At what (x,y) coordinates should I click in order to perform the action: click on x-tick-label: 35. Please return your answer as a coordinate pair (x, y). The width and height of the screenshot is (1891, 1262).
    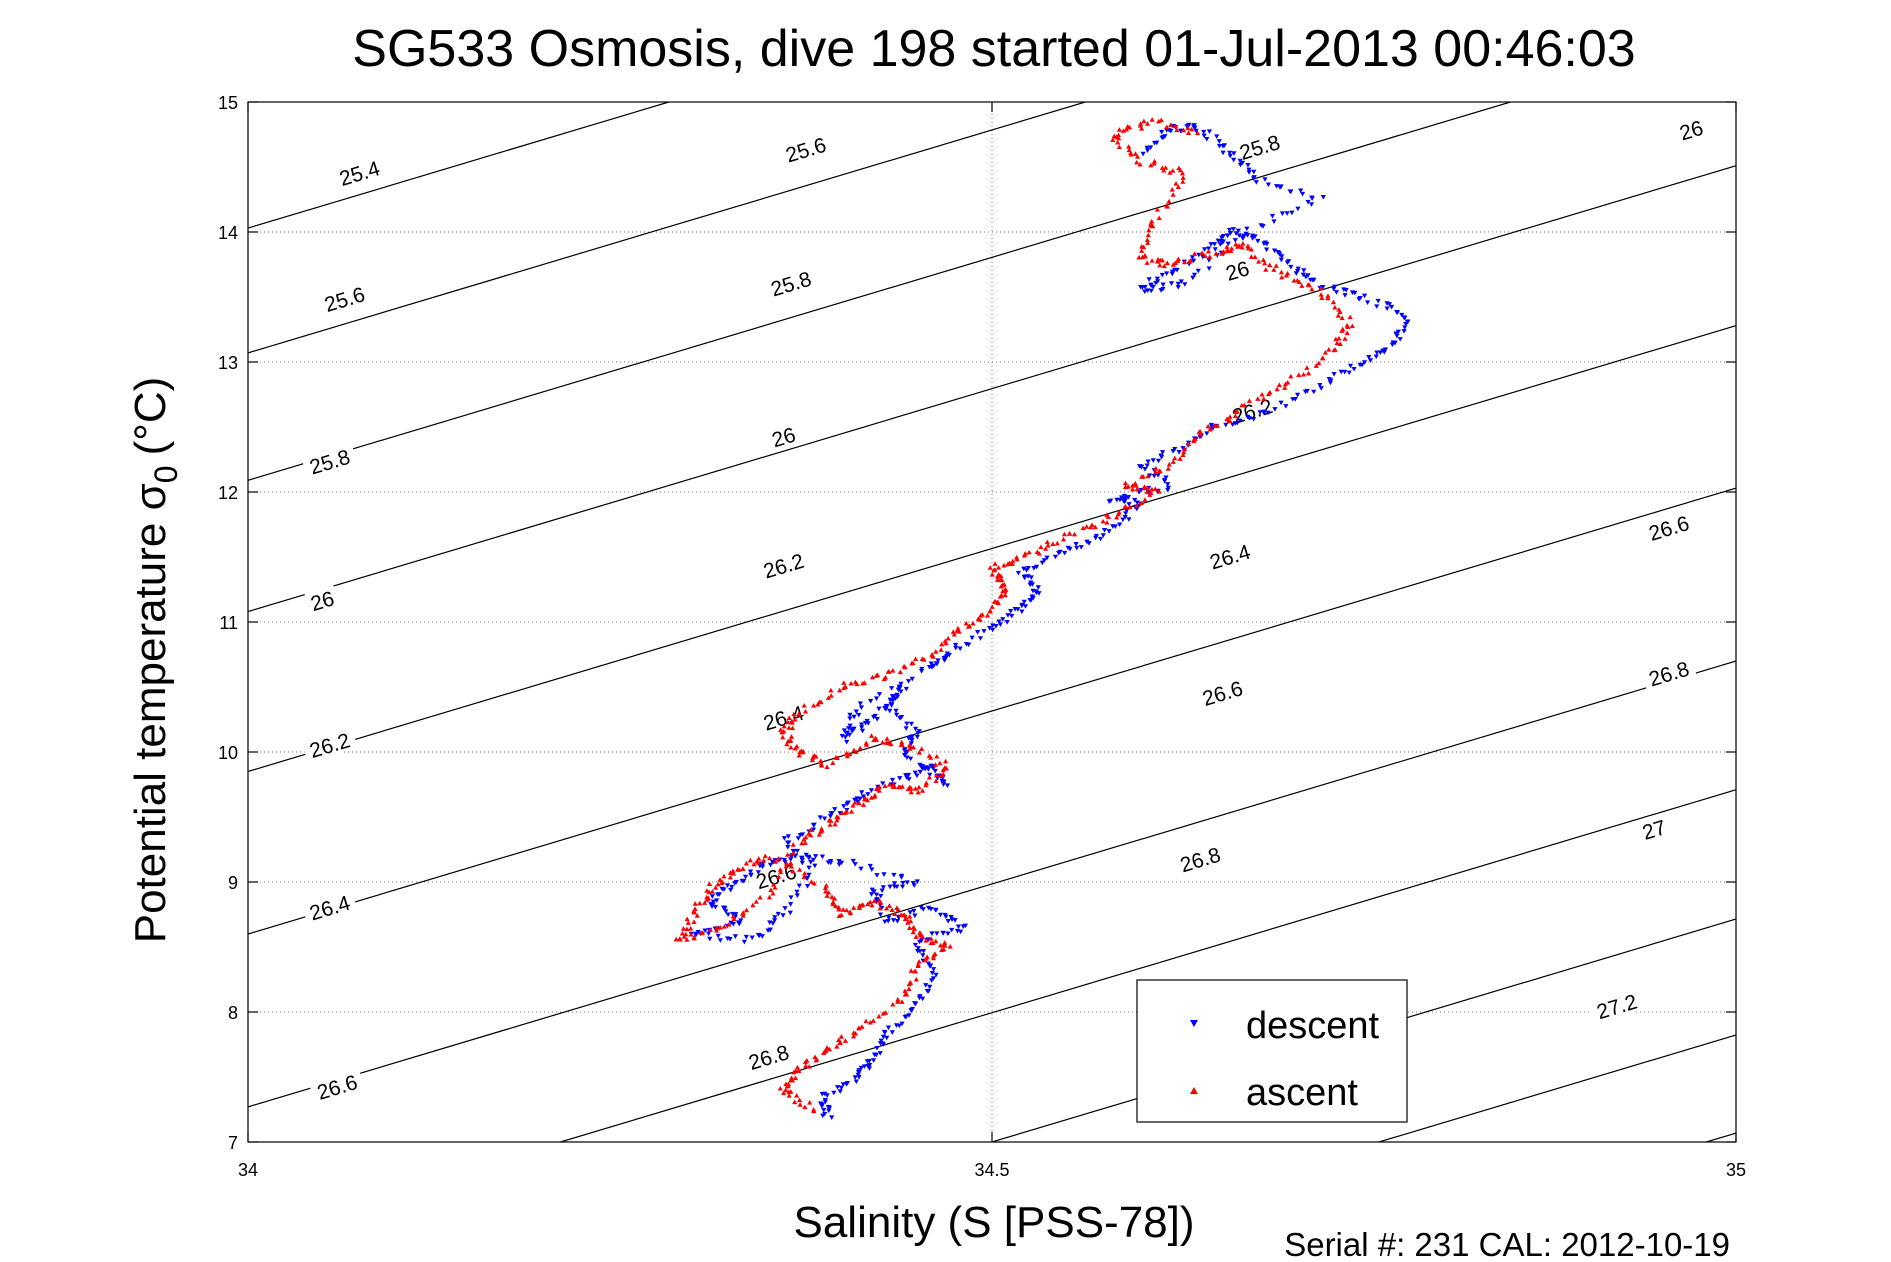
    Looking at the image, I should click on (1736, 1170).